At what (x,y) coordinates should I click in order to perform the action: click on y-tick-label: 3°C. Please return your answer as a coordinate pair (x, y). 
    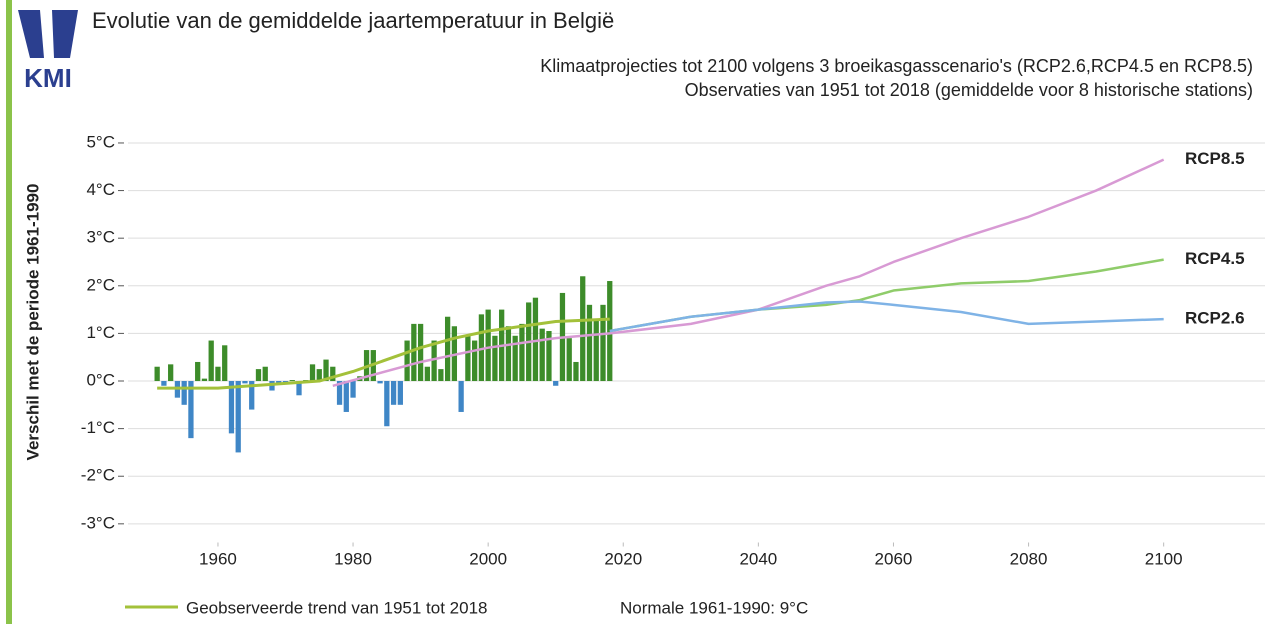
    Looking at the image, I should click on (100, 237).